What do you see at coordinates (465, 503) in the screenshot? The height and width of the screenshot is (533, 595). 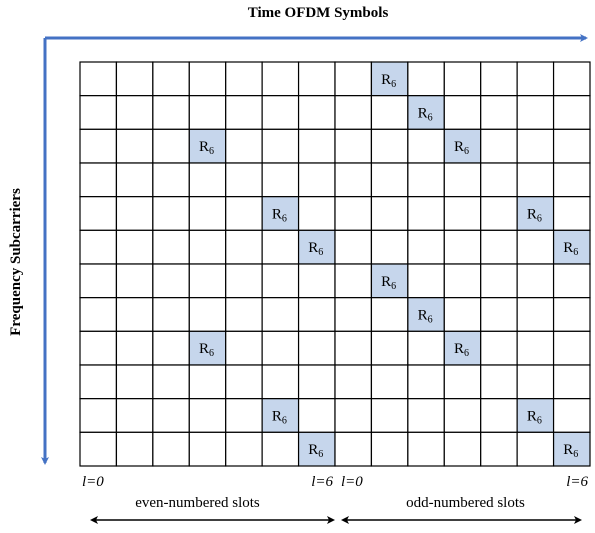 I see `slot-caption: odd-numbered slots` at bounding box center [465, 503].